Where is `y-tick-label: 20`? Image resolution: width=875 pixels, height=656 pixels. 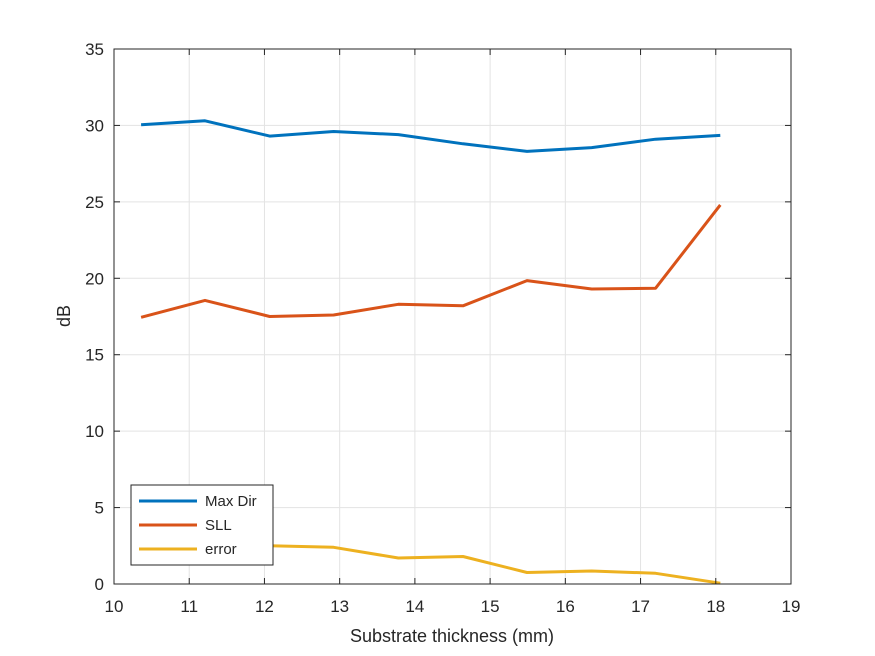 y-tick-label: 20 is located at coordinates (94, 278).